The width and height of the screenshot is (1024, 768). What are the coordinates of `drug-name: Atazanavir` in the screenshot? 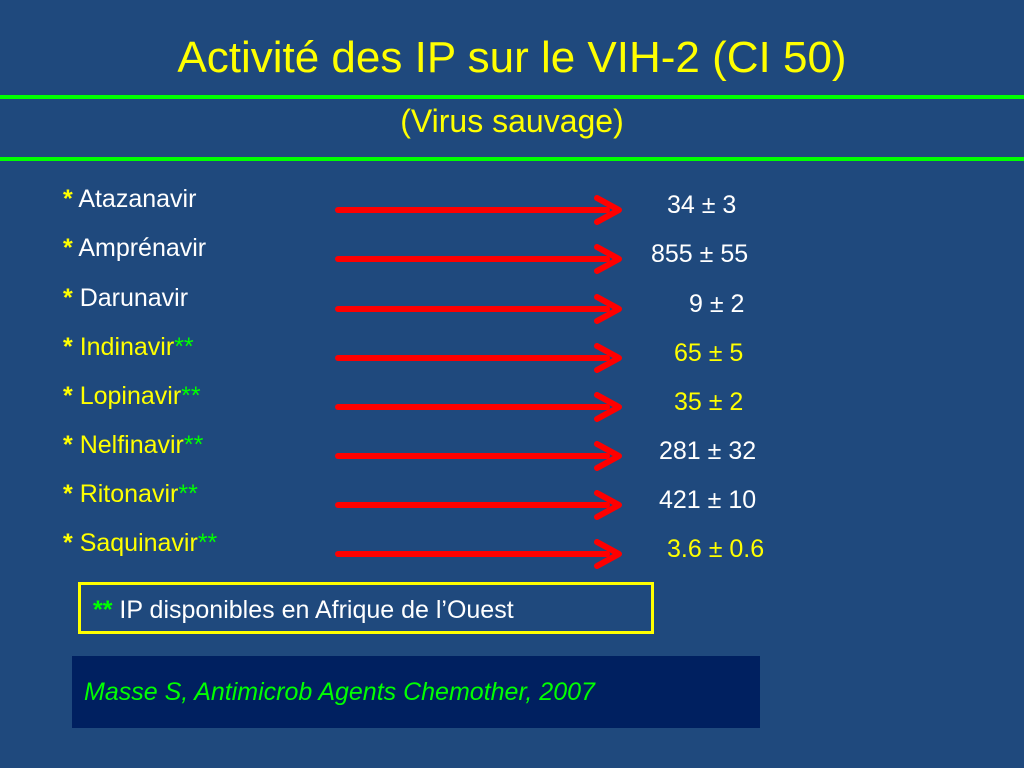 It's located at (137, 199).